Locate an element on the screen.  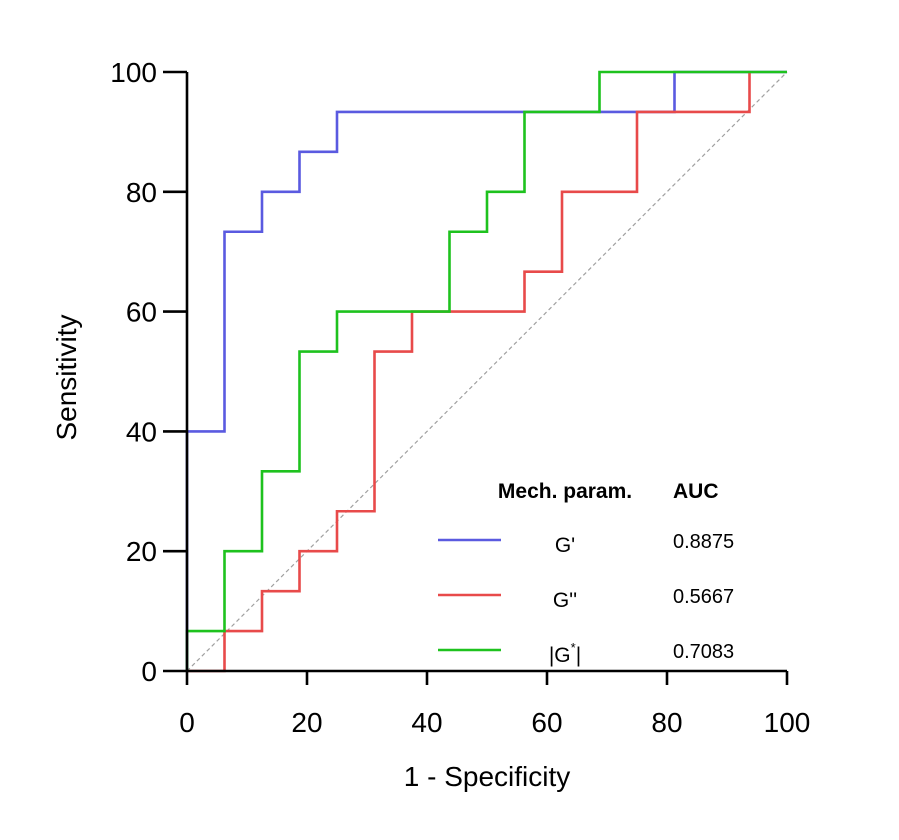
x-tick-label: 80 is located at coordinates (666, 722).